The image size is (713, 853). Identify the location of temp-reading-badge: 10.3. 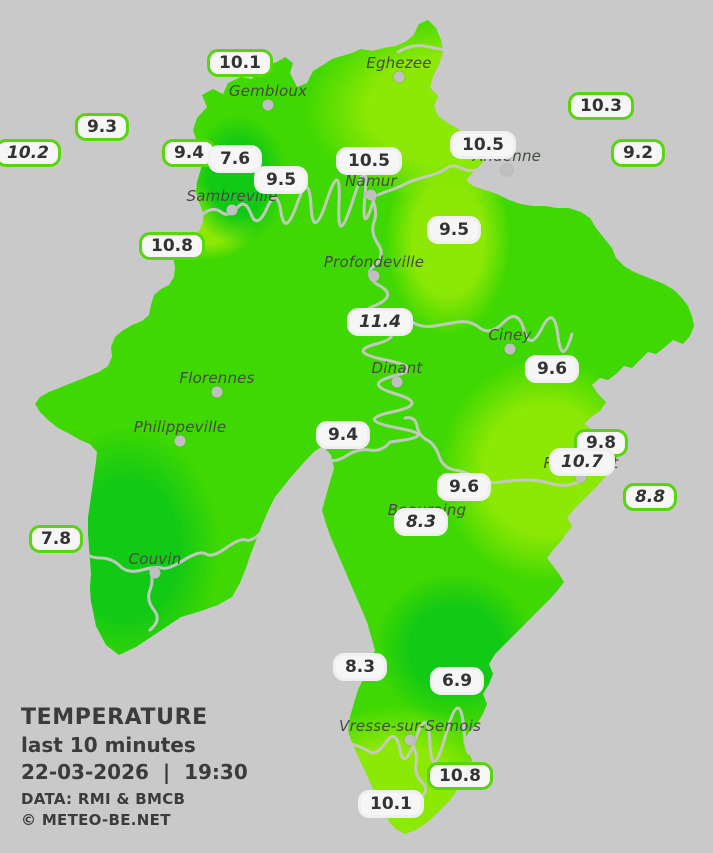
(601, 106).